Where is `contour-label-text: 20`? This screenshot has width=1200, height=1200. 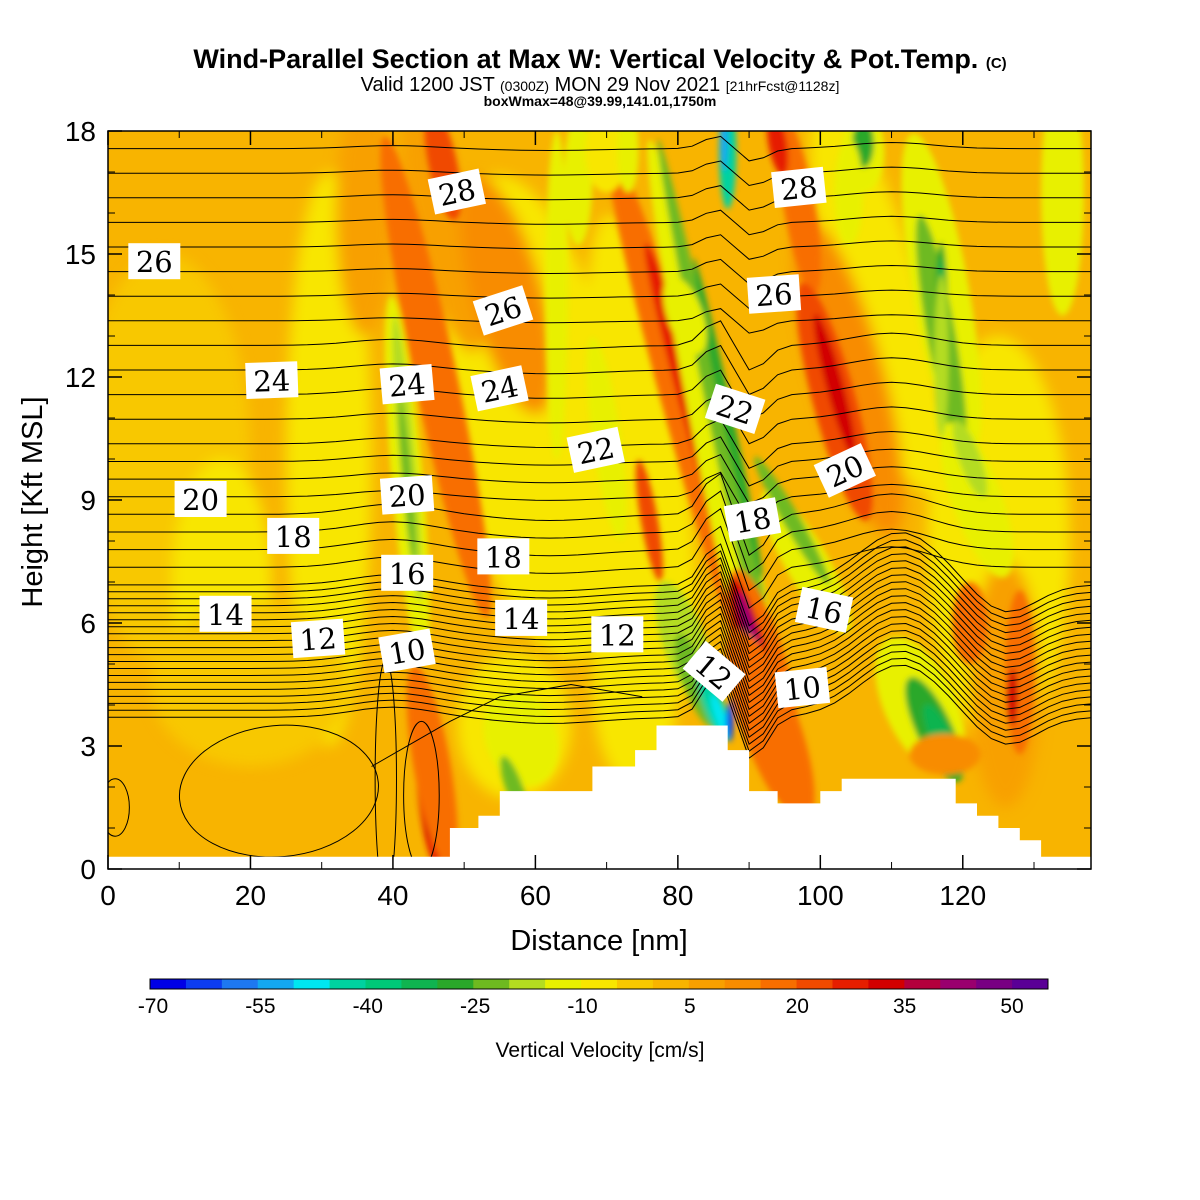 contour-label-text: 20 is located at coordinates (200, 500).